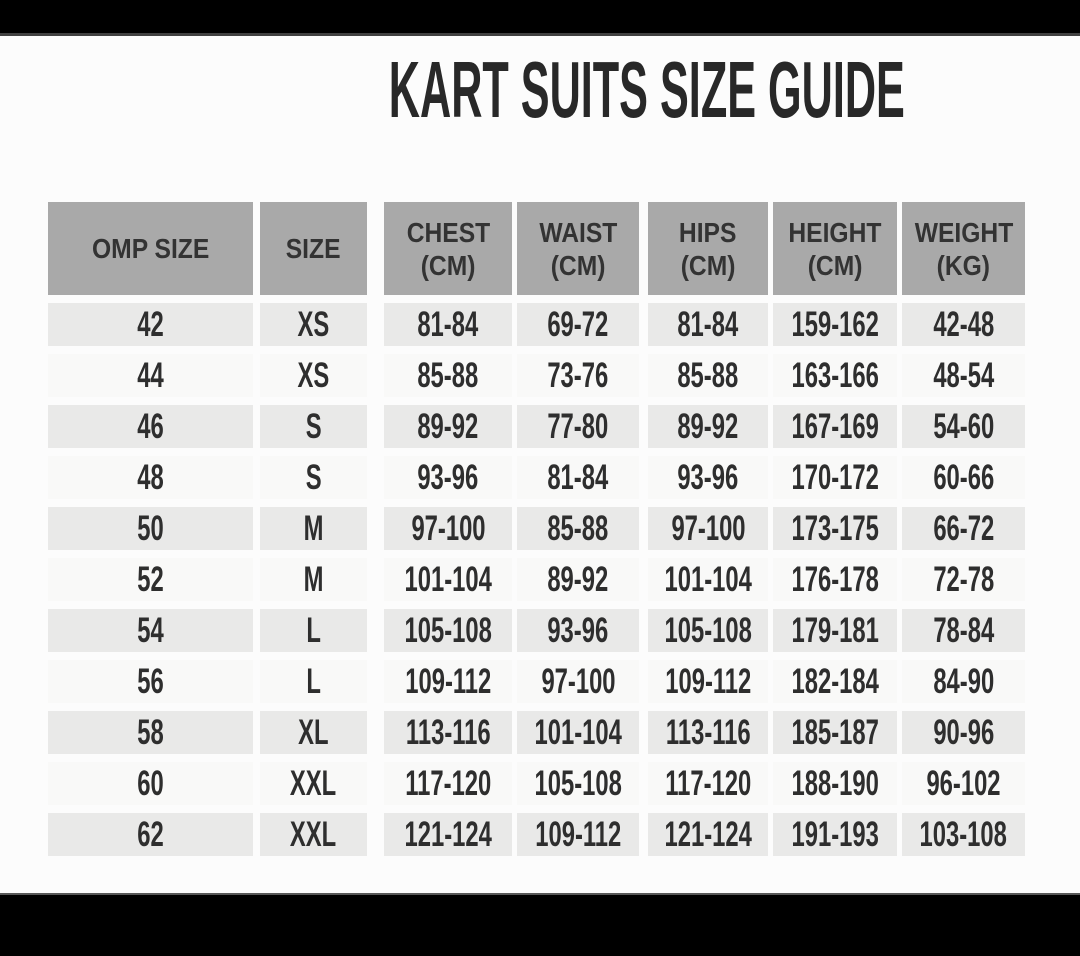 The width and height of the screenshot is (1080, 956). Describe the element at coordinates (647, 89) in the screenshot. I see `page-title: KART SUITS SIZE GUIDE` at that location.